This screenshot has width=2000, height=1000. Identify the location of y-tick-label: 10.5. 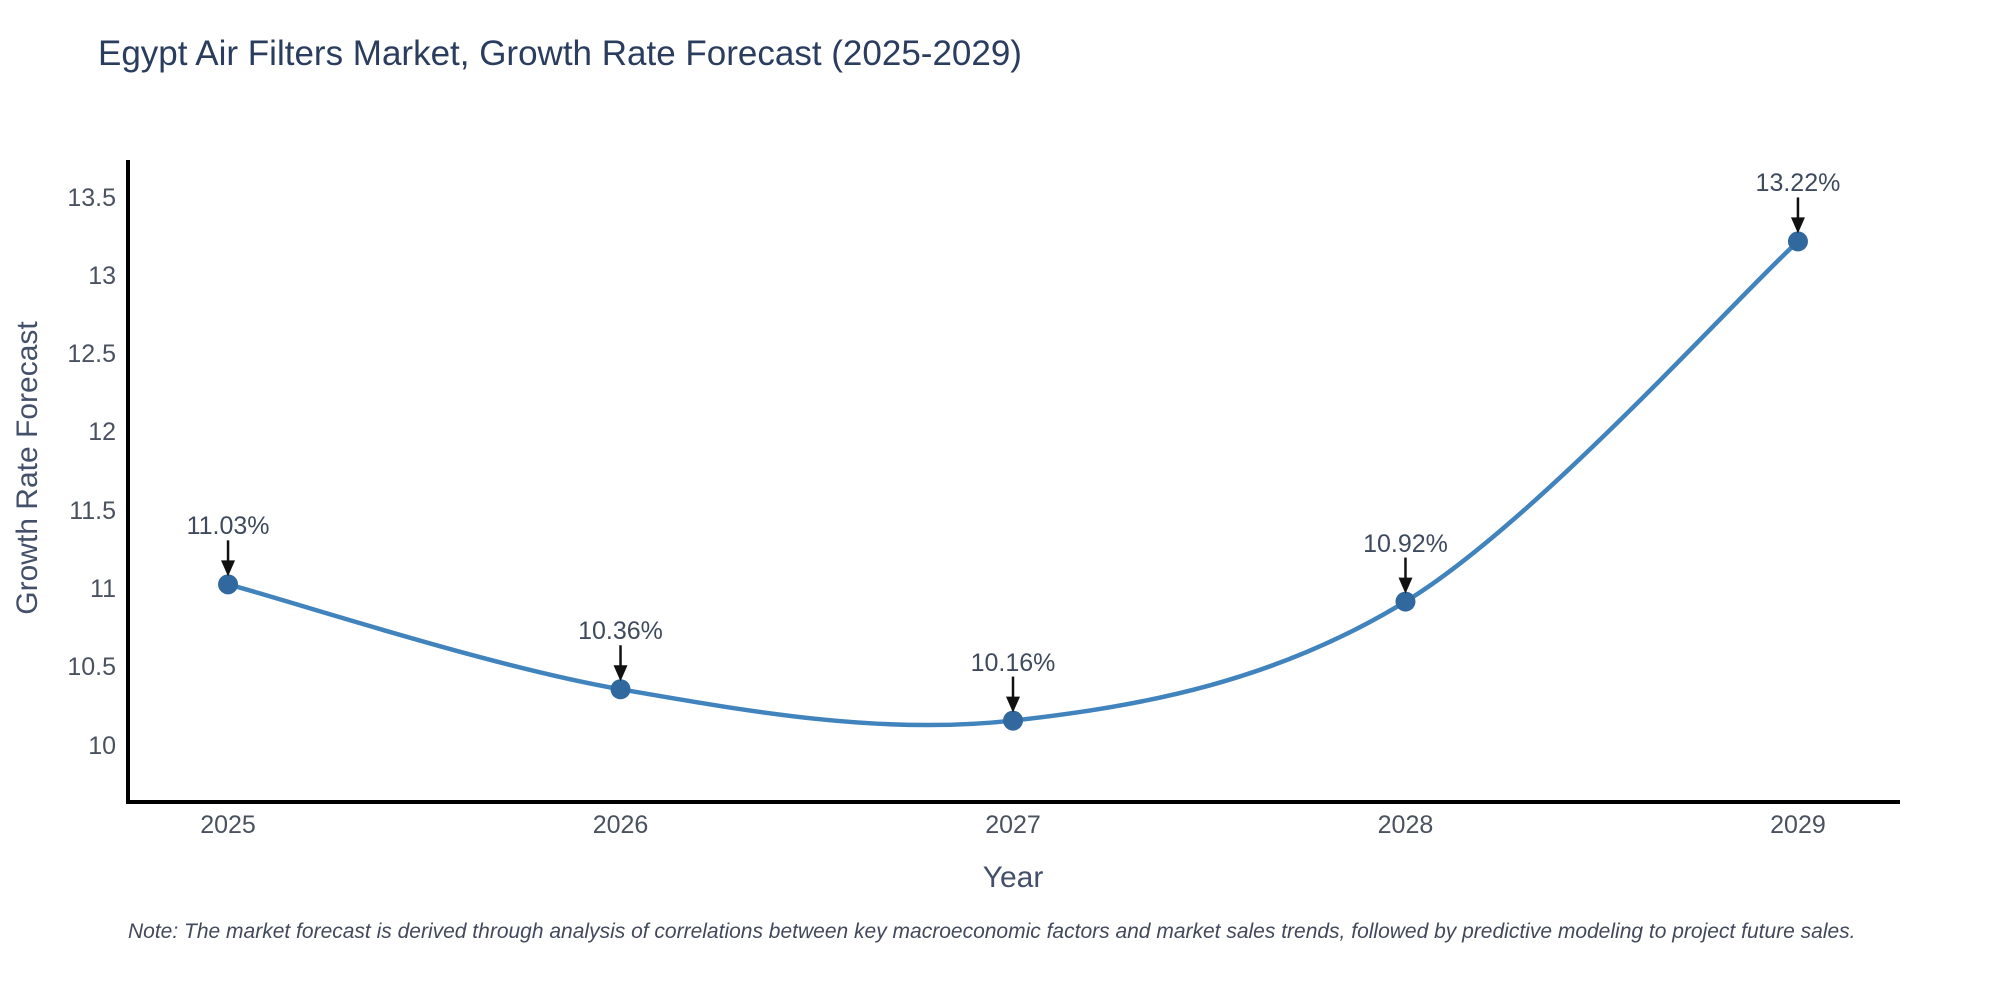
(91, 667).